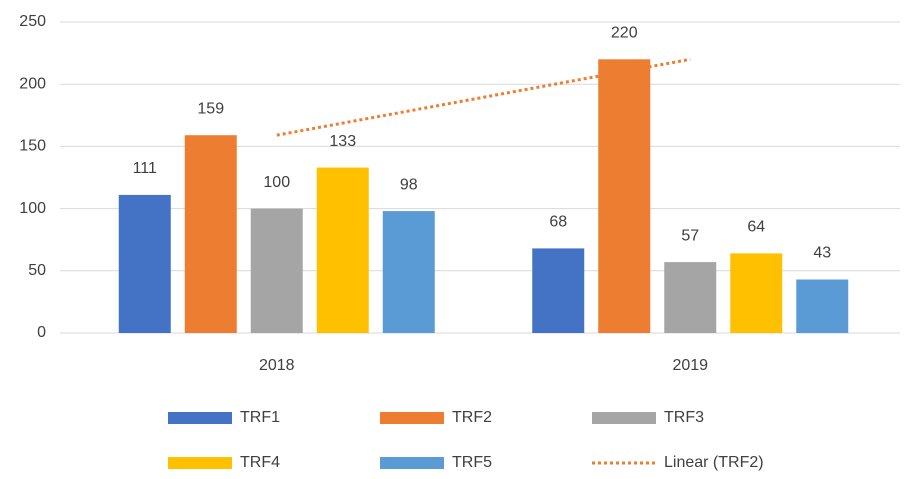  I want to click on legend-label: TRF3, so click(684, 417).